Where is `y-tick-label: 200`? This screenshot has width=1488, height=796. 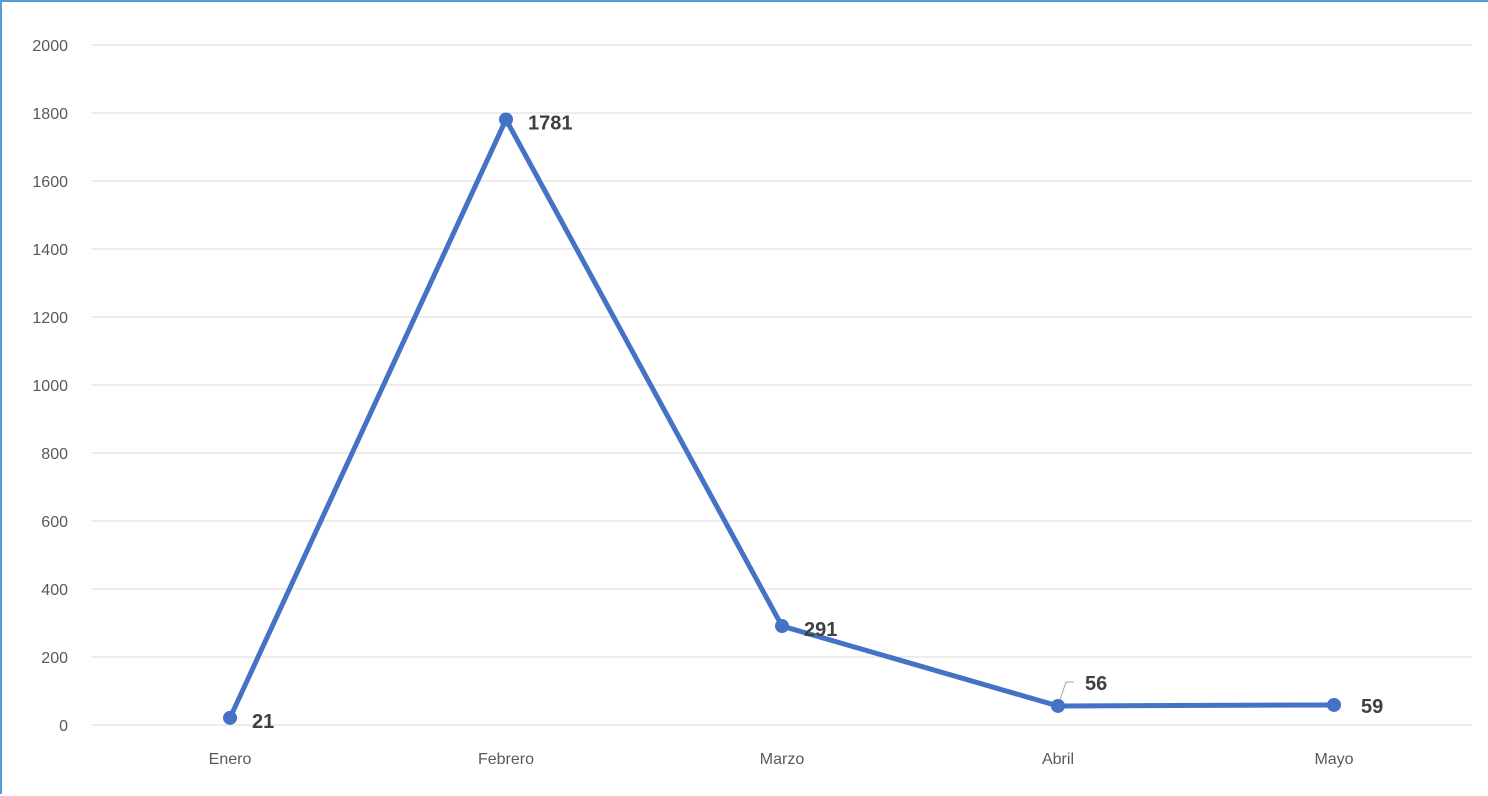 y-tick-label: 200 is located at coordinates (54, 658).